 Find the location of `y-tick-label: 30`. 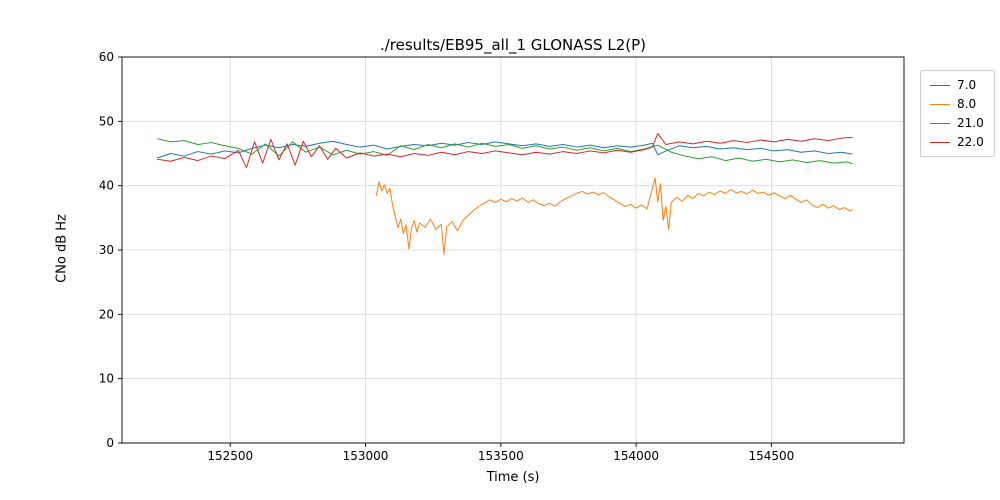

y-tick-label: 30 is located at coordinates (106, 250).